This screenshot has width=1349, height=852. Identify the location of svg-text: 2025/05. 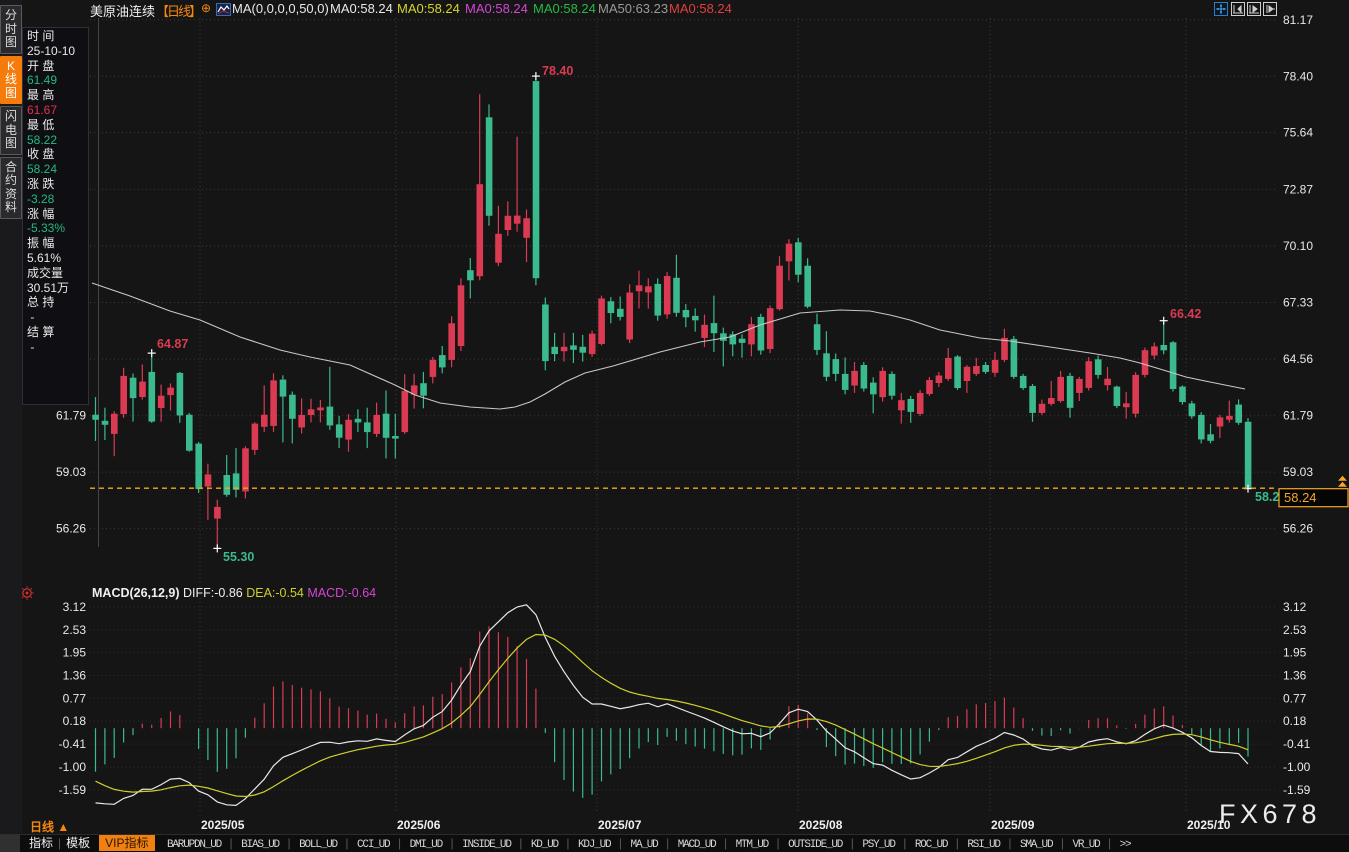
(223, 825).